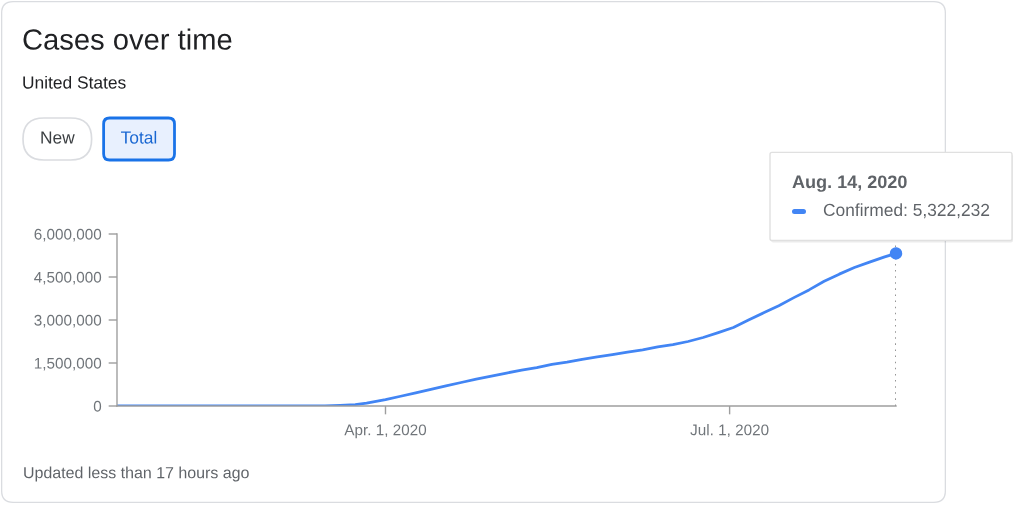  Describe the element at coordinates (74, 82) in the screenshot. I see `chart-subtitle: United States` at that location.